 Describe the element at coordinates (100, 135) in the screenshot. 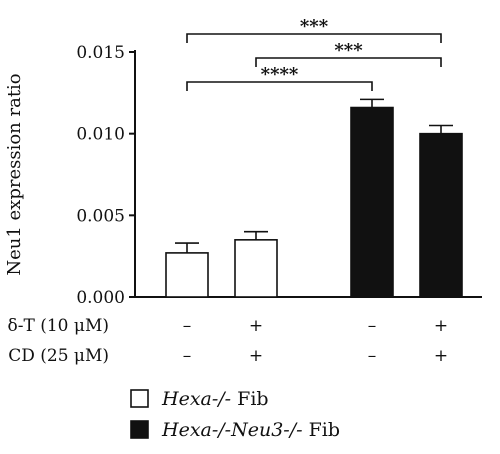

I see `y-tick-label: 0.010` at that location.